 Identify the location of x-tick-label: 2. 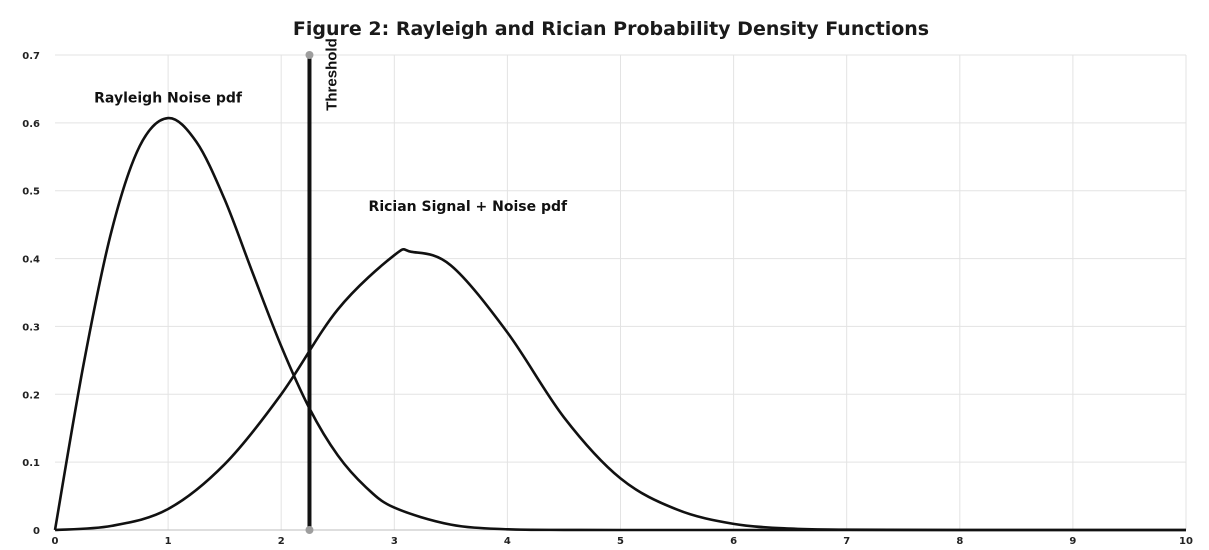
(281, 541).